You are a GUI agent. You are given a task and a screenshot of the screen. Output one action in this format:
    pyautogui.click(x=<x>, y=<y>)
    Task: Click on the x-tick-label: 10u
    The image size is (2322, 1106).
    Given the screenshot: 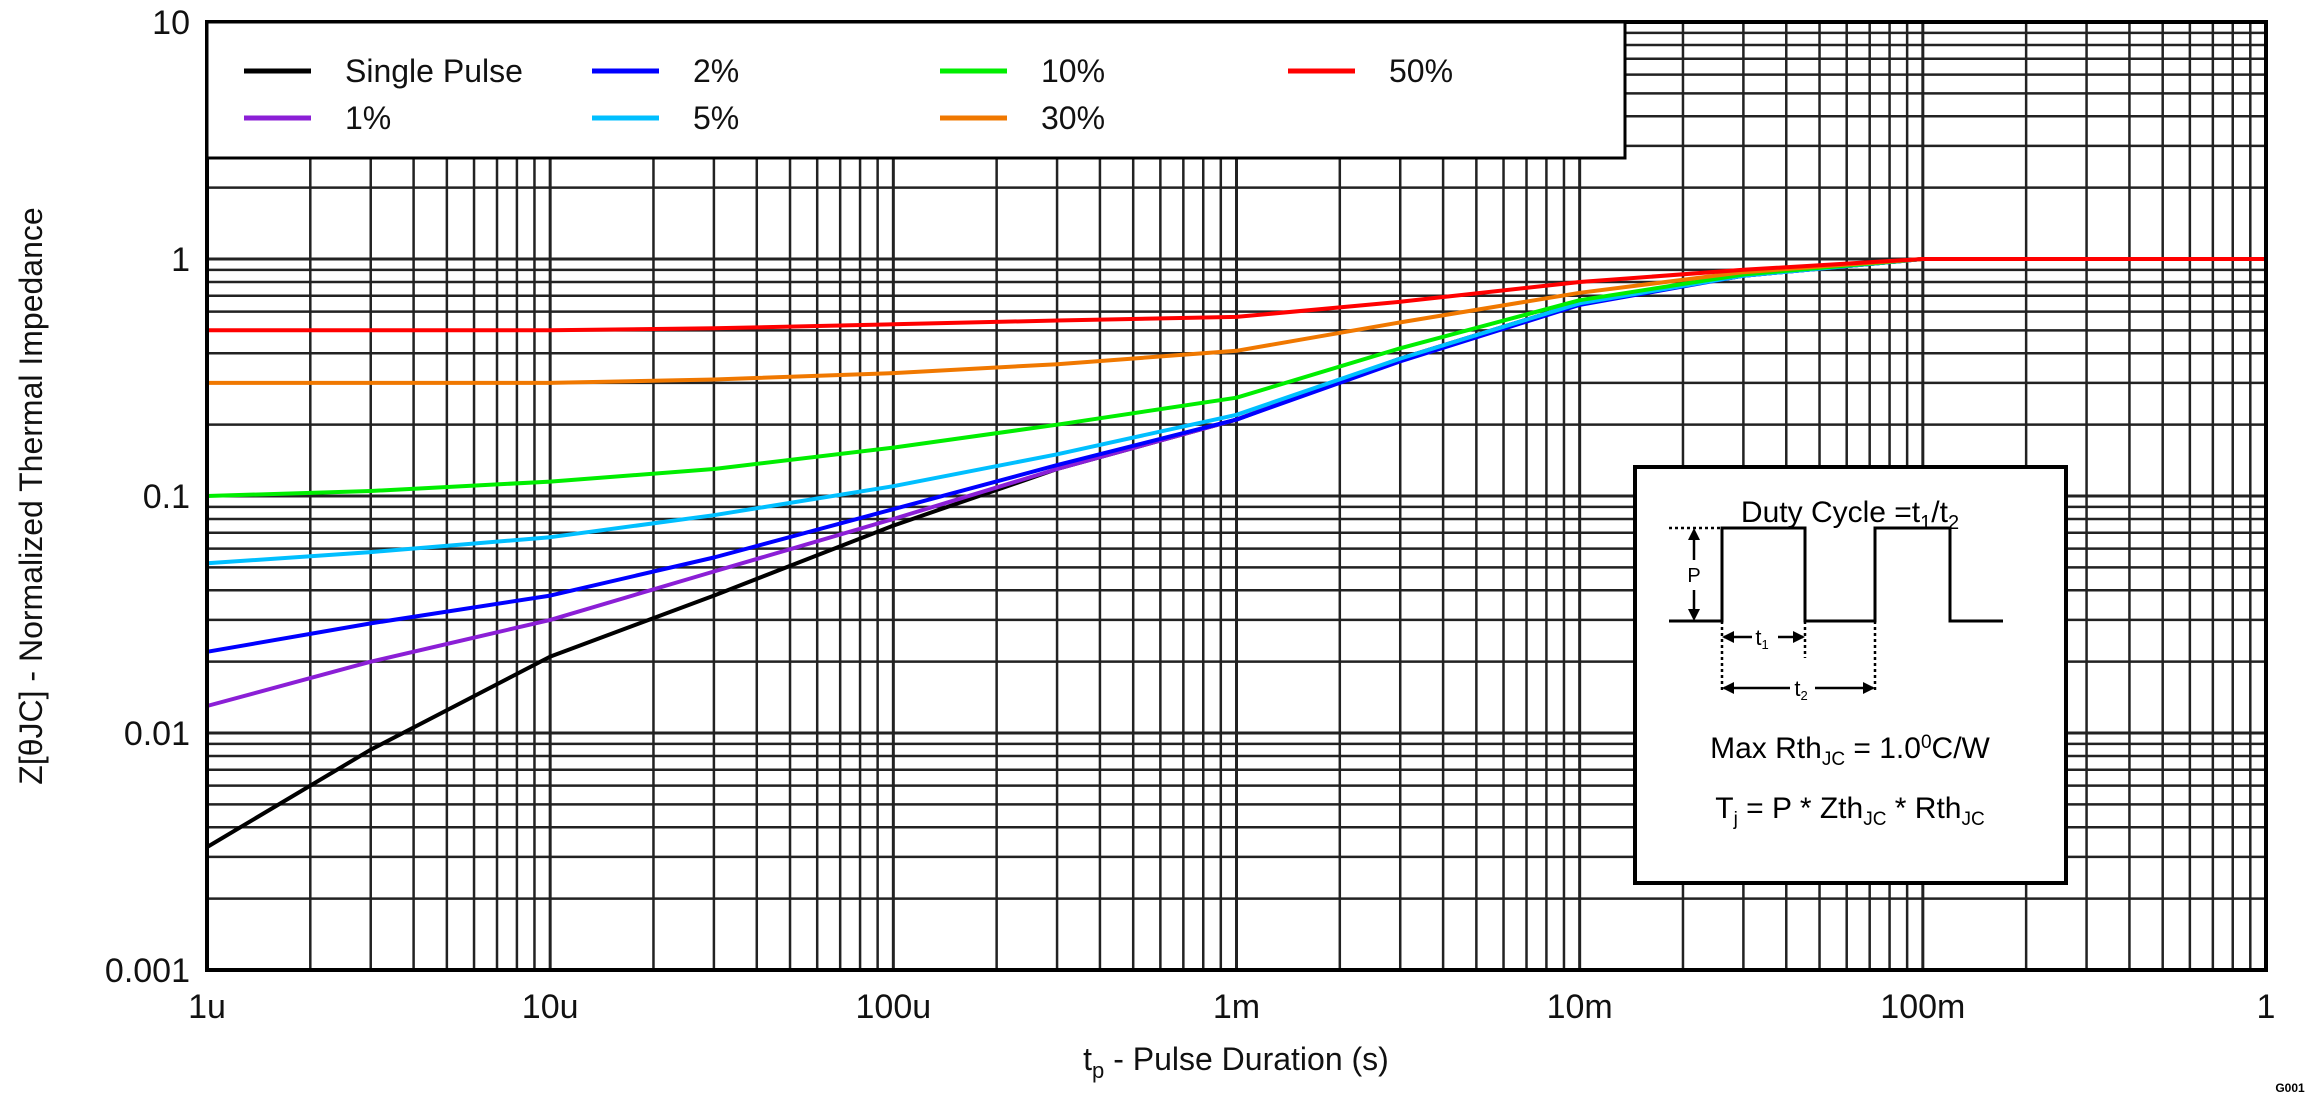 What is the action you would take?
    pyautogui.click(x=550, y=1007)
    